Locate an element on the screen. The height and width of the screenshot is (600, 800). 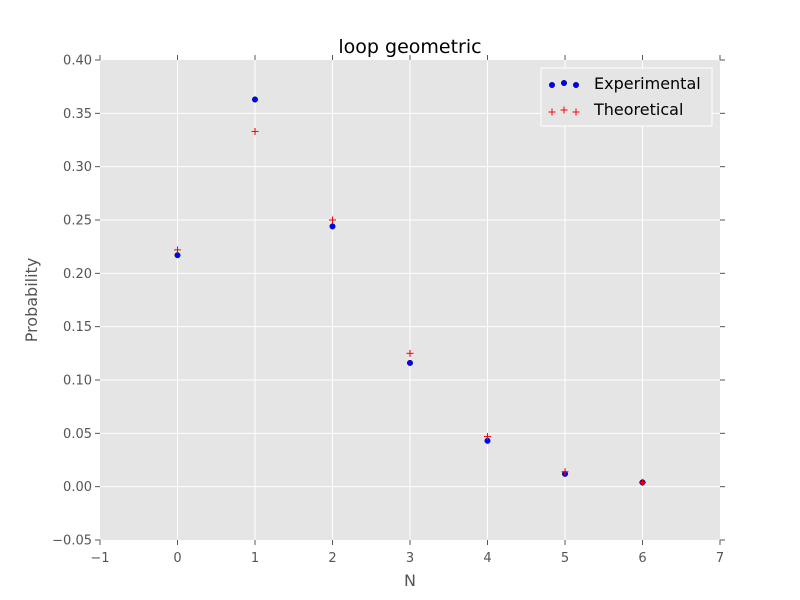
y-tick-label: 0.20 is located at coordinates (77, 274).